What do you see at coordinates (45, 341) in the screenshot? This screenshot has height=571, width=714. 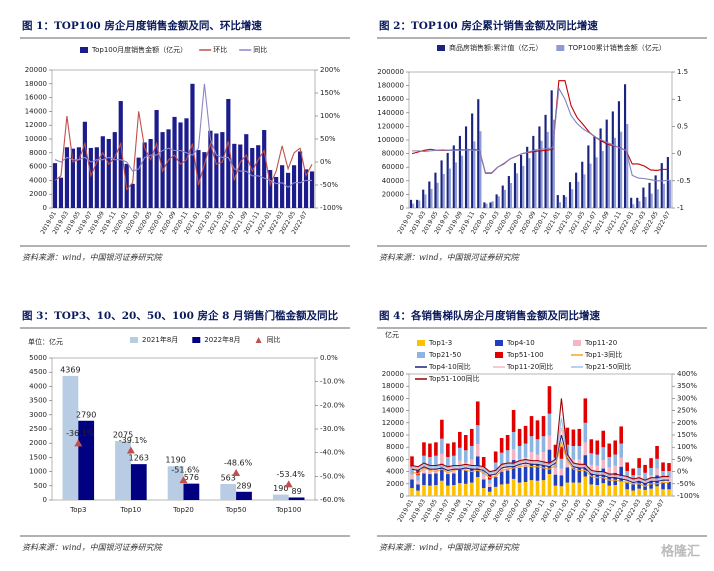 I see `unit-label: 单位：亿元` at bounding box center [45, 341].